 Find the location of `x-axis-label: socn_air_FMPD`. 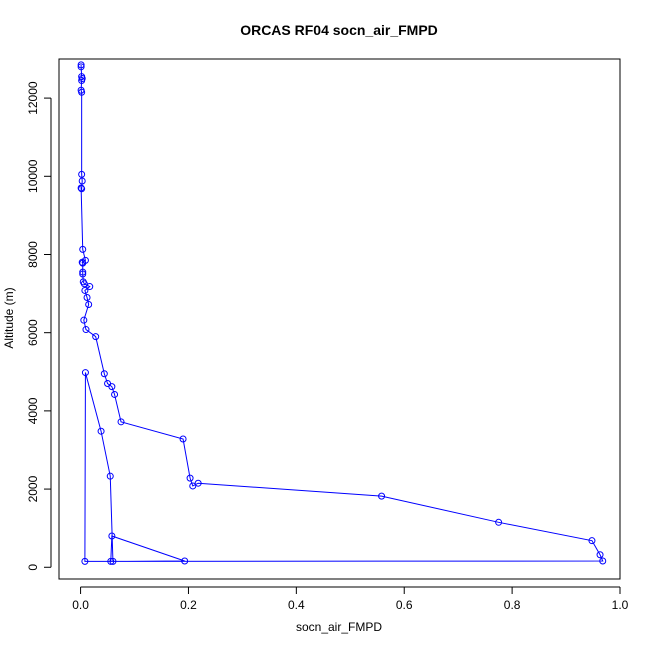

x-axis-label: socn_air_FMPD is located at coordinates (339, 627).